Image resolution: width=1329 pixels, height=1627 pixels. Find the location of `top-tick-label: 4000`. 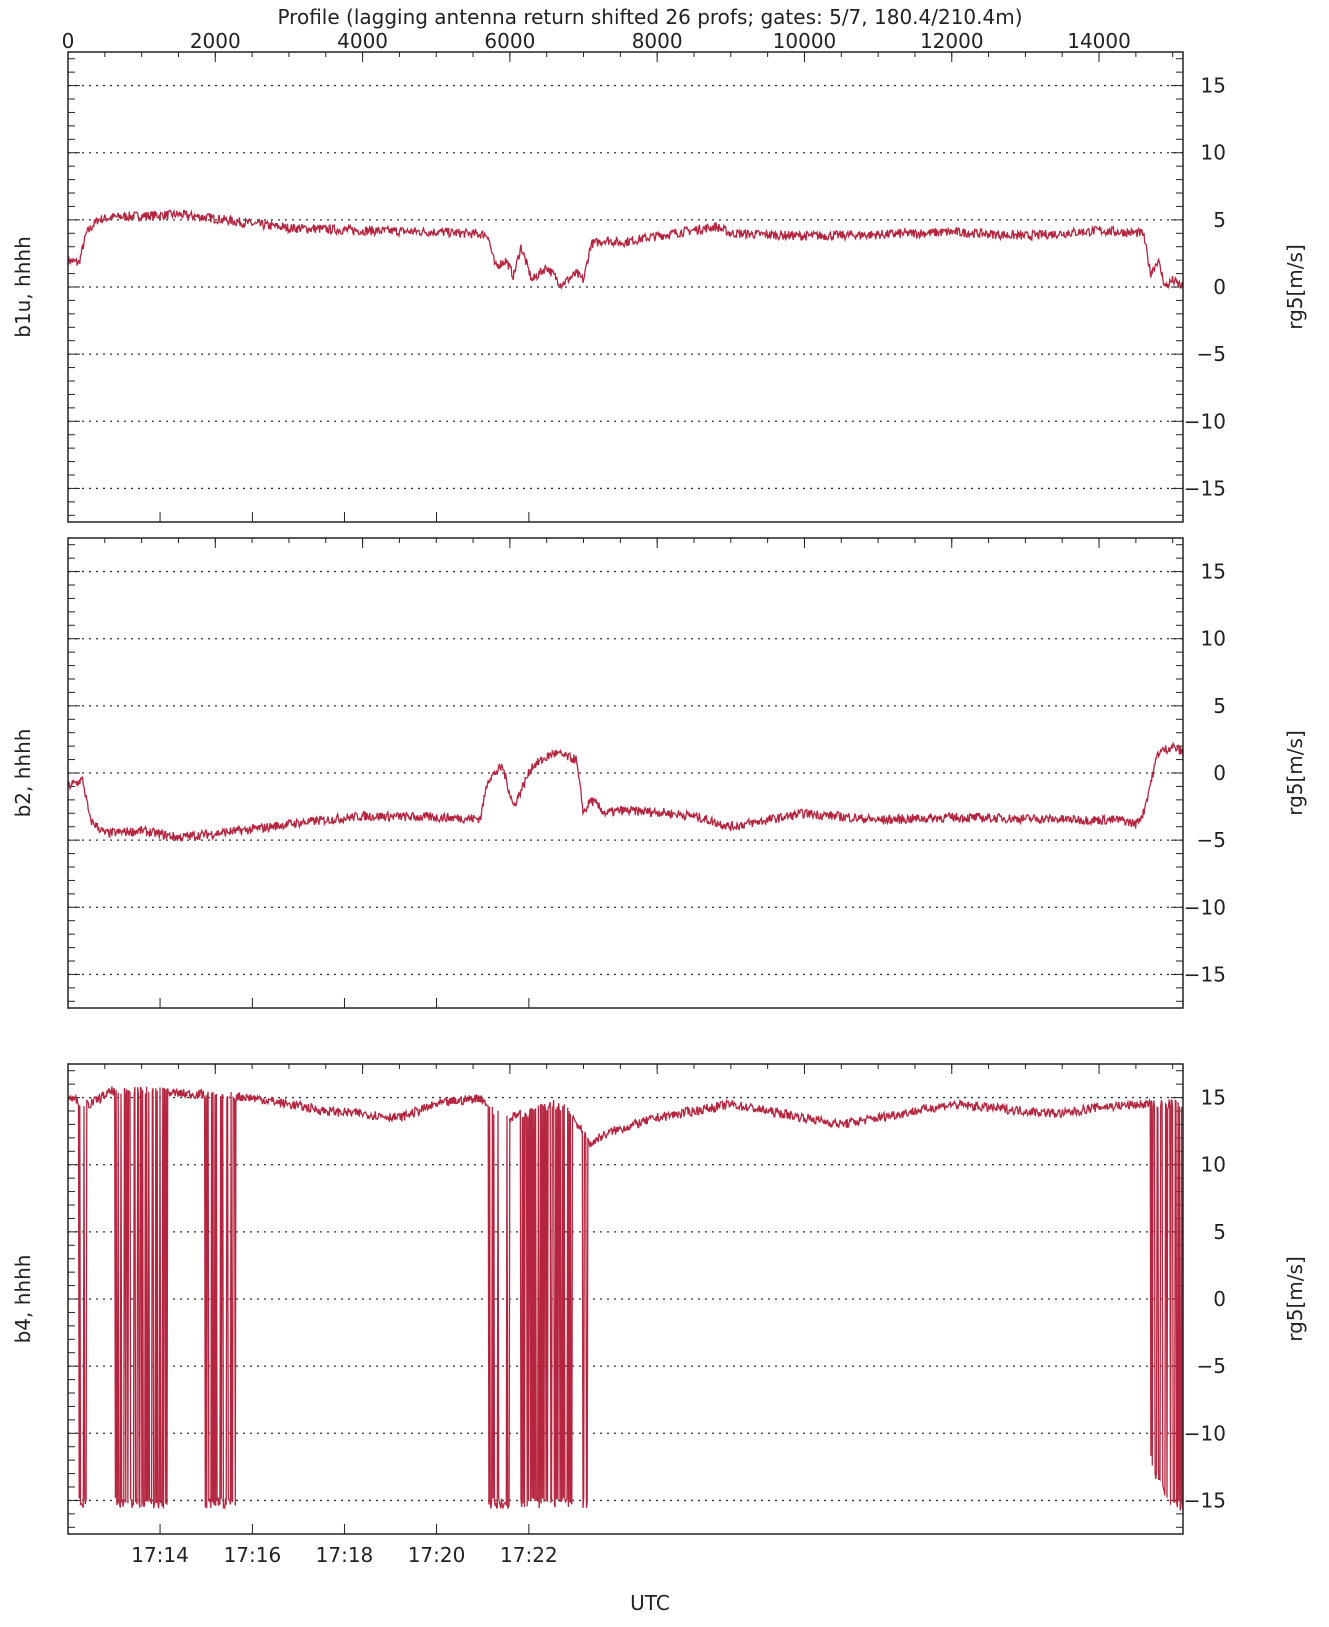

top-tick-label: 4000 is located at coordinates (362, 41).